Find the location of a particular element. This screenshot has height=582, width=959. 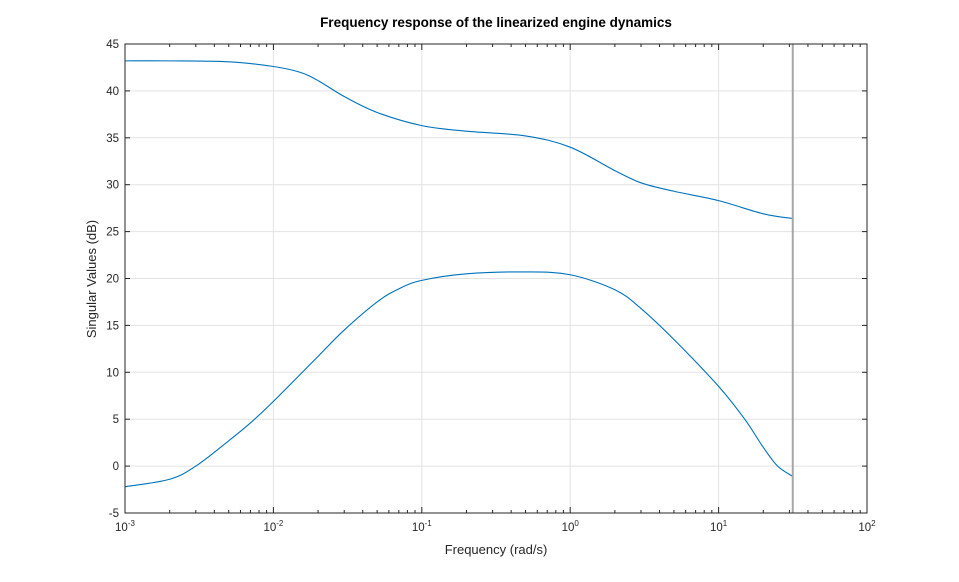

x-tick-label: 10¹ is located at coordinates (719, 526).